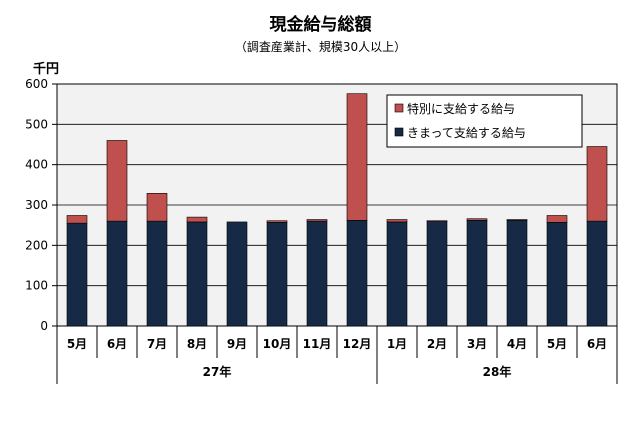 This screenshot has height=421, width=641. Describe the element at coordinates (320, 47) in the screenshot. I see `chart-subtitle: （調査産業計、規模30人以上）` at that location.